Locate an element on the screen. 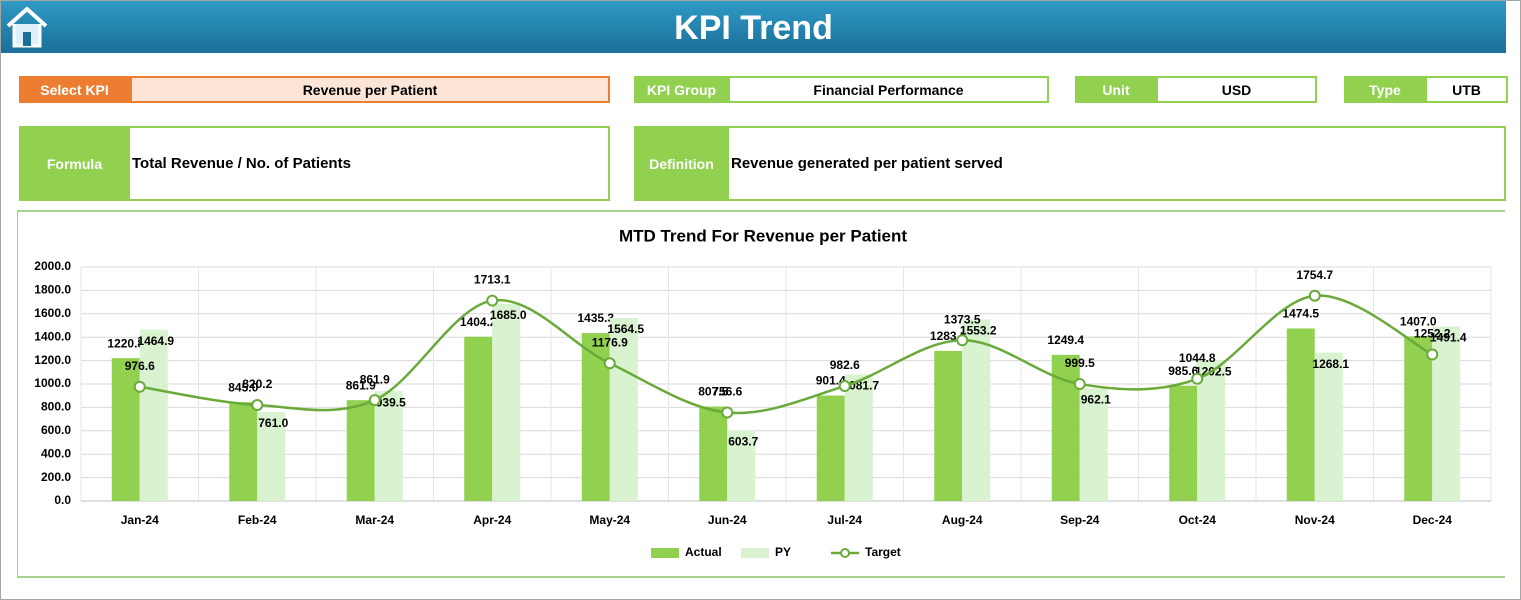 This screenshot has height=600, width=1521. select-kpi-label: Select KPI is located at coordinates (74, 89).